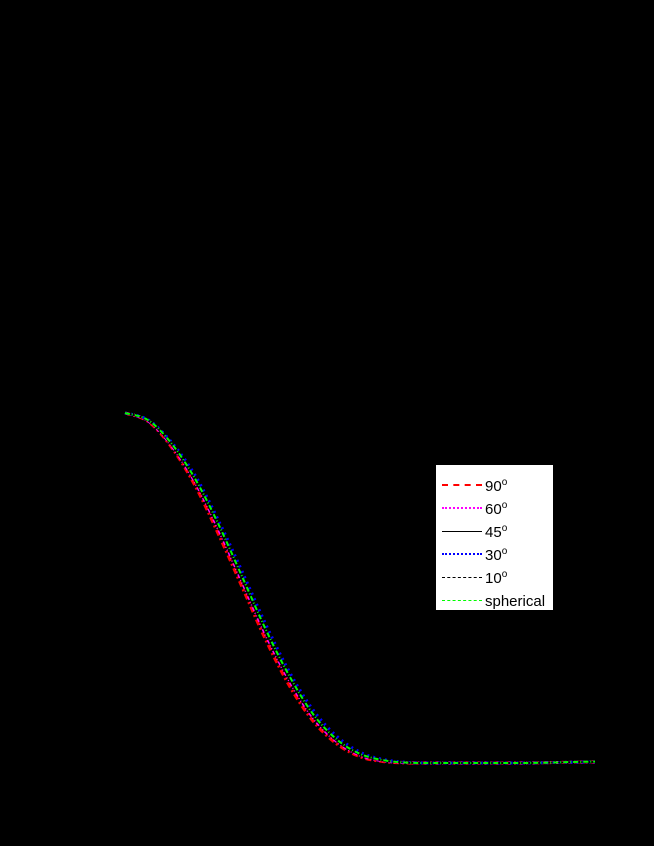 The width and height of the screenshot is (654, 846). I want to click on legend-item-spherical: spherical, so click(498, 600).